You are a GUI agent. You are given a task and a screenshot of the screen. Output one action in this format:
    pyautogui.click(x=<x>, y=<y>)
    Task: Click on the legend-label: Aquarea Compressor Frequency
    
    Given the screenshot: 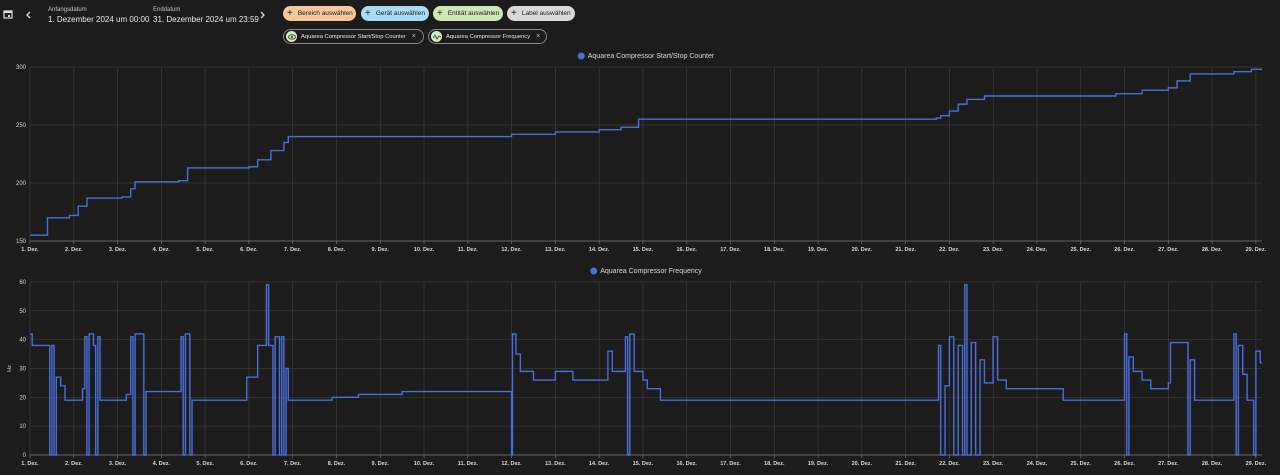 What is the action you would take?
    pyautogui.click(x=651, y=271)
    